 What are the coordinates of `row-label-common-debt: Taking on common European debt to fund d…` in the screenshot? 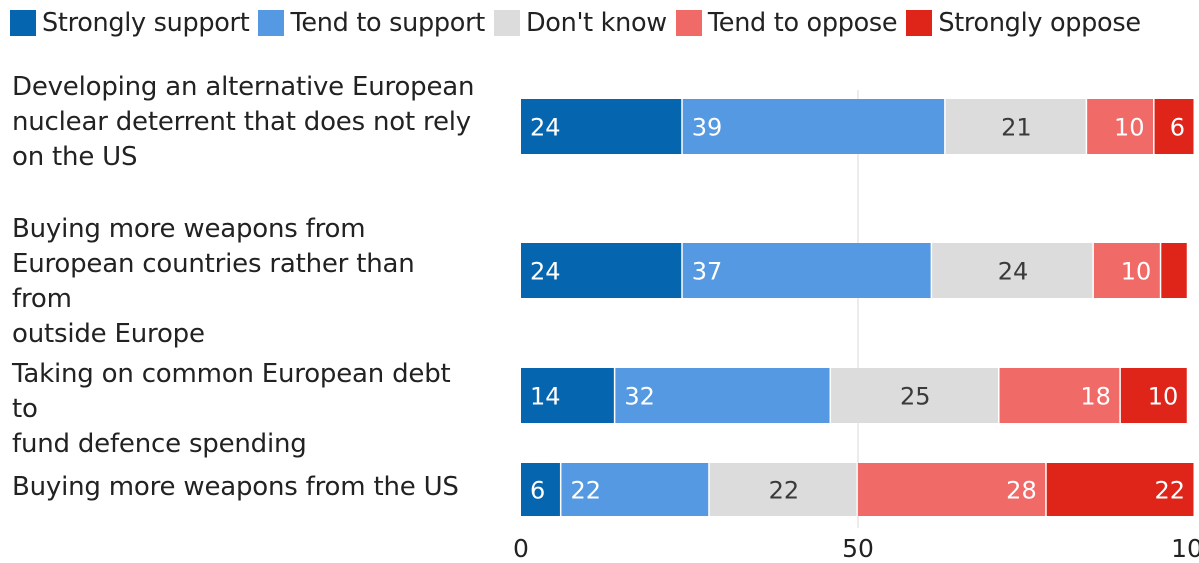 It's located at (247, 409).